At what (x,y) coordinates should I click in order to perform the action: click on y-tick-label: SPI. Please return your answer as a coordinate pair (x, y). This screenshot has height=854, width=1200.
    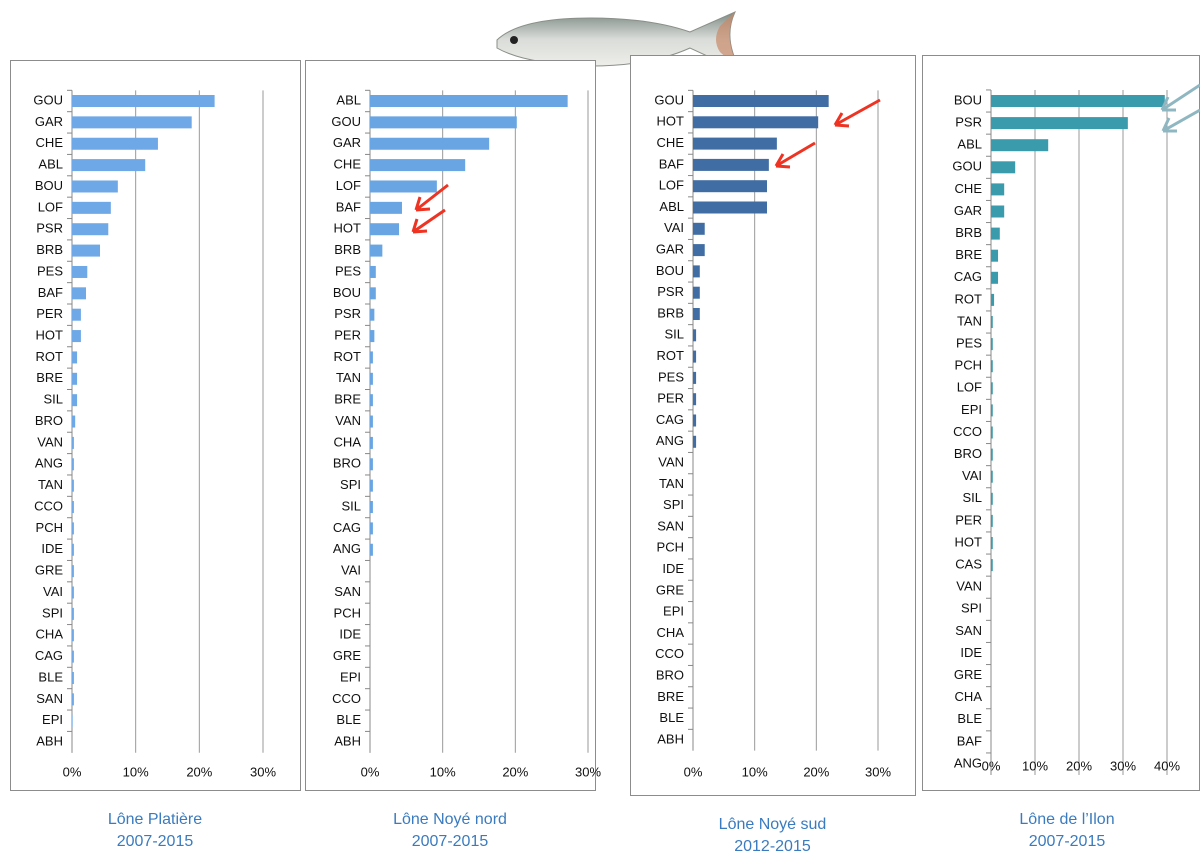
    Looking at the image, I should click on (971, 608).